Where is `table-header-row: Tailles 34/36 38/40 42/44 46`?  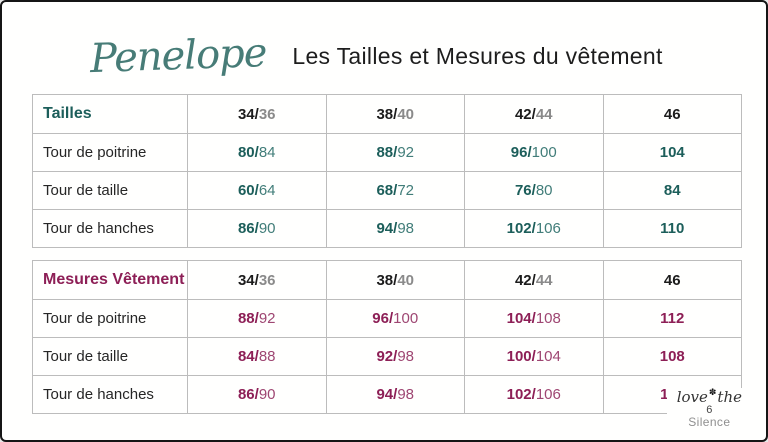
table-header-row: Tailles 34/36 38/40 42/44 46 is located at coordinates (387, 114).